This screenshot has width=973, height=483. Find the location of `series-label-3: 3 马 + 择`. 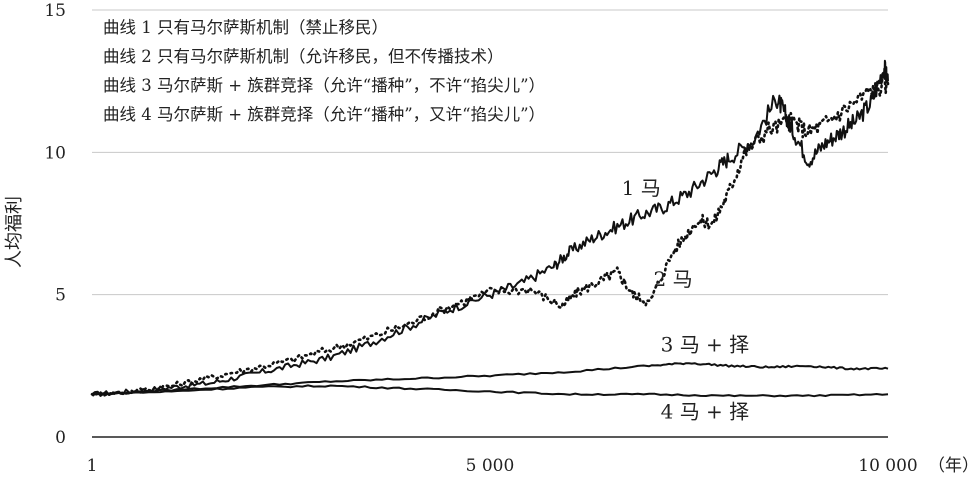

series-label-3: 3 马 + 择 is located at coordinates (705, 345).